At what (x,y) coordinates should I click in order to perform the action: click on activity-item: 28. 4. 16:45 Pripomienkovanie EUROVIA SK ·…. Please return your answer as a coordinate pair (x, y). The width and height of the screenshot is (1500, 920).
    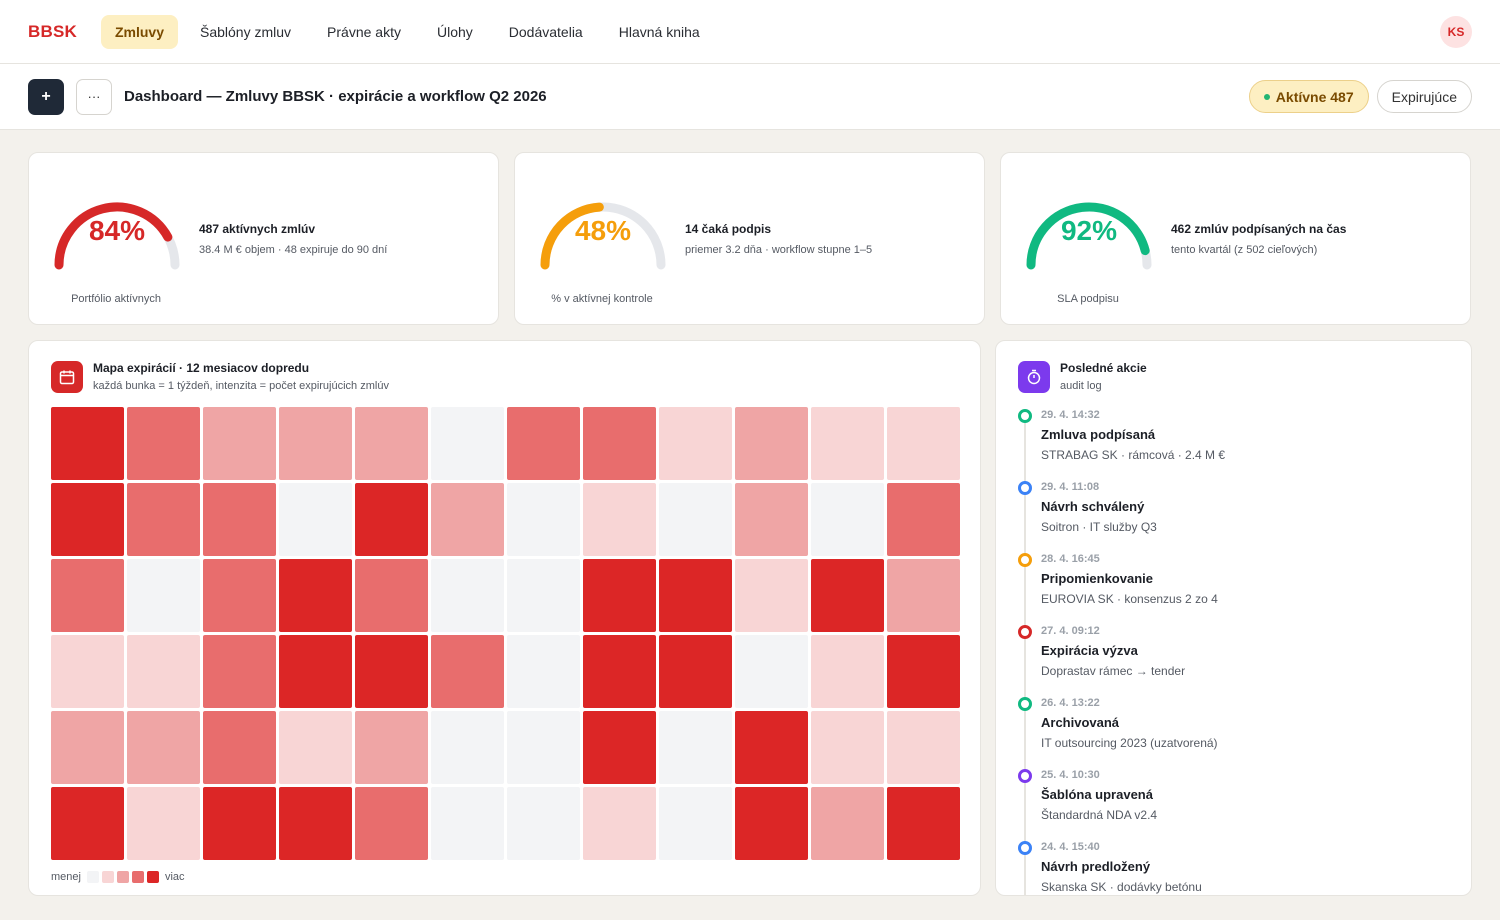
    Looking at the image, I should click on (1233, 587).